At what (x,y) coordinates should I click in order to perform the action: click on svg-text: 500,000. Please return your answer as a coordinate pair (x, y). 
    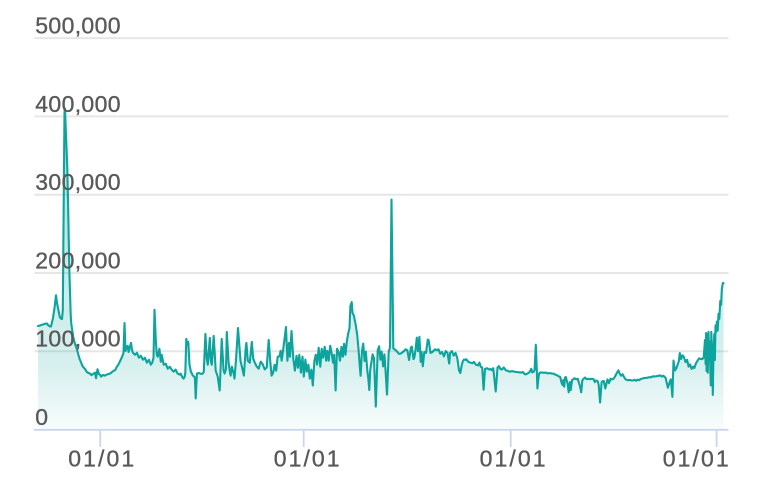
    Looking at the image, I should click on (77, 26).